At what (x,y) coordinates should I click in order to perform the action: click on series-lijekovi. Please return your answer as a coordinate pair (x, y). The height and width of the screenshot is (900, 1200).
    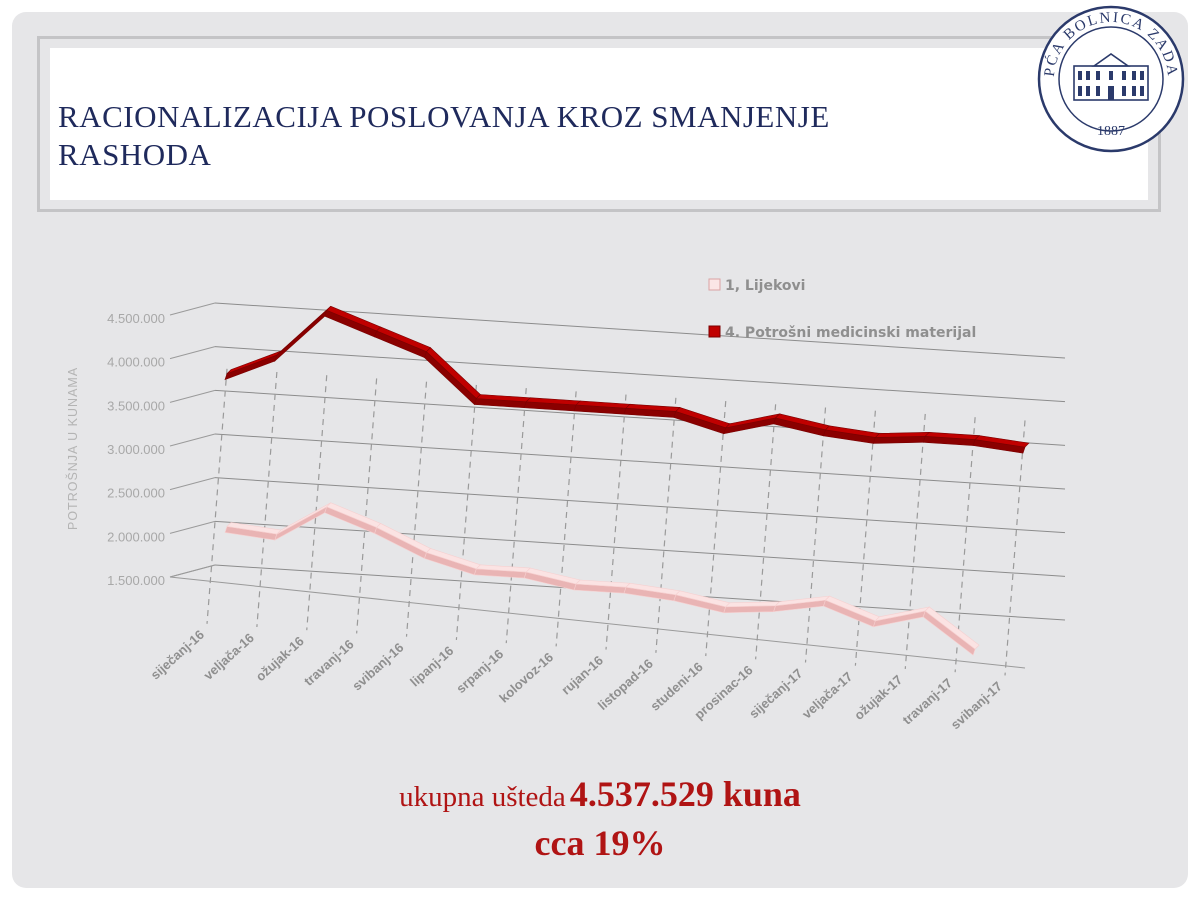
    Looking at the image, I should click on (602, 579).